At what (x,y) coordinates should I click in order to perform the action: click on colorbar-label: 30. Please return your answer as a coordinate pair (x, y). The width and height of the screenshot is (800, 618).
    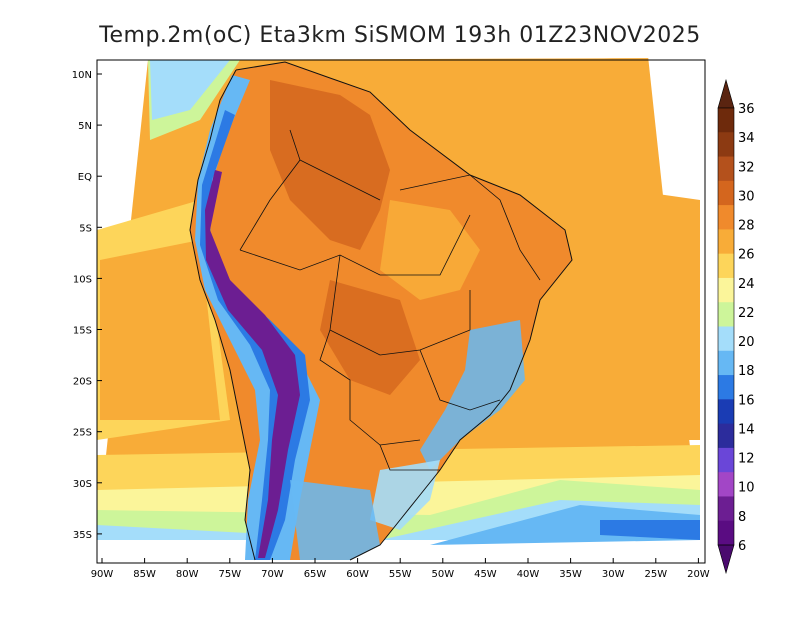
    Looking at the image, I should click on (746, 196).